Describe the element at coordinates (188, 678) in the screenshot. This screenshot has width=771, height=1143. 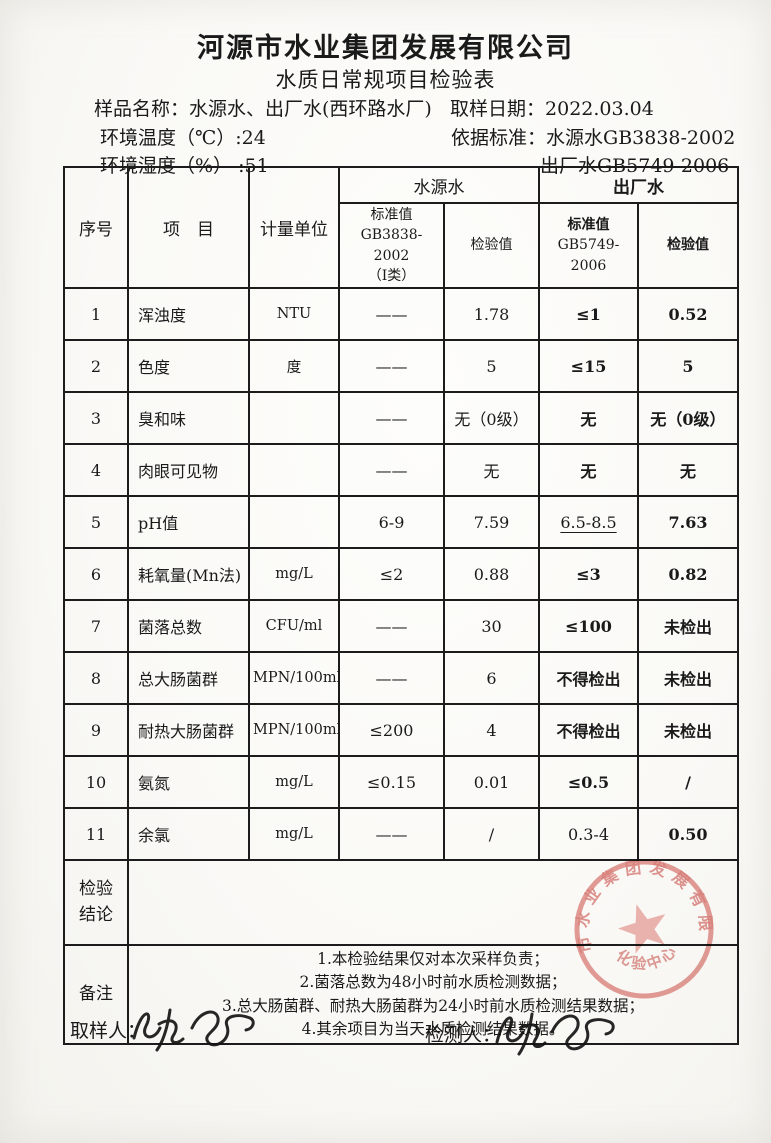
I see `item-name: 总大肠菌群` at that location.